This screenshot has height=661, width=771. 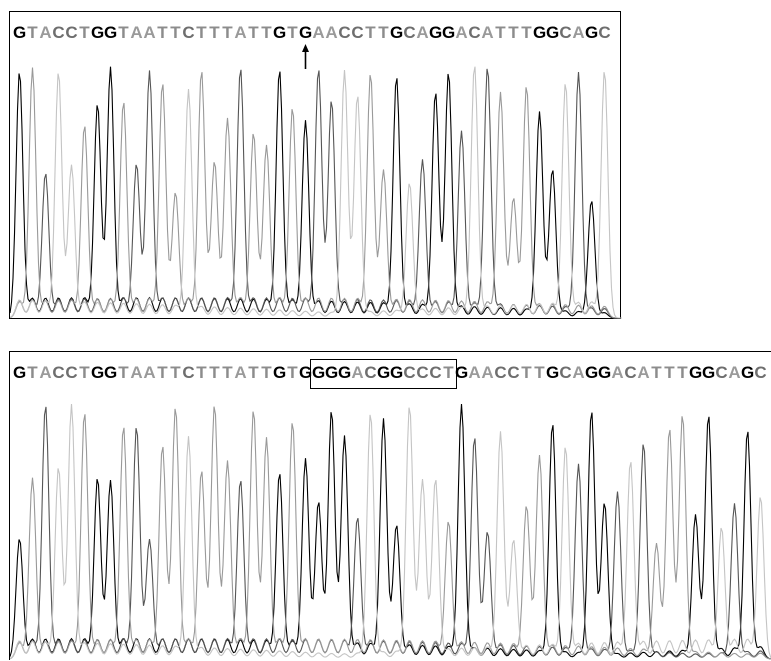 What do you see at coordinates (383, 374) in the screenshot?
I see `insertion-highlight-box` at bounding box center [383, 374].